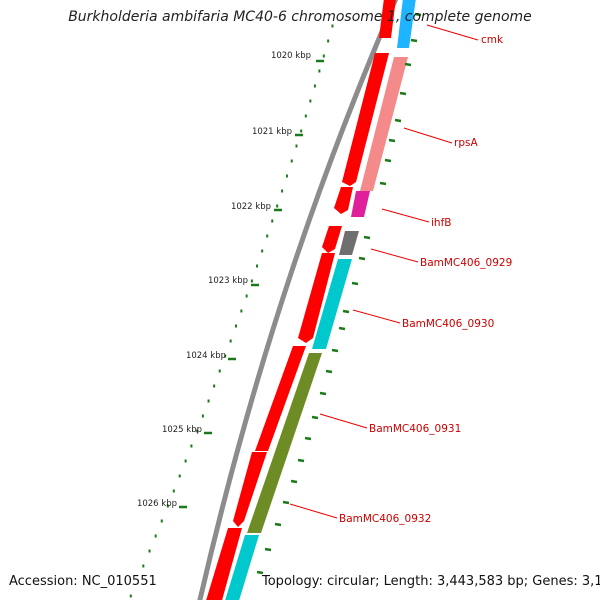 The width and height of the screenshot is (600, 600). Describe the element at coordinates (251, 207) in the screenshot. I see `ruler-label-1022: 1022 kbp` at that location.